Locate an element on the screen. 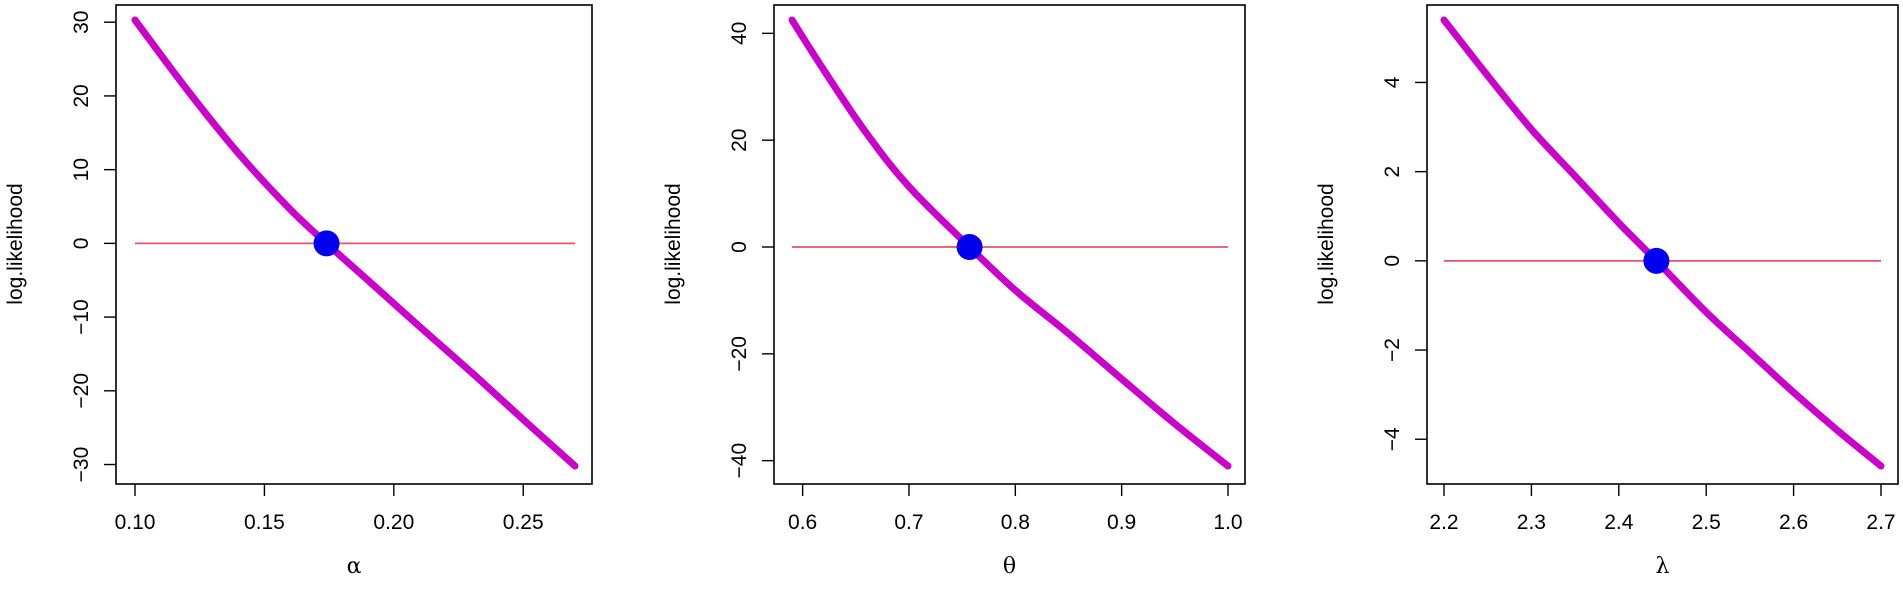 The height and width of the screenshot is (601, 1903). y-tick-label: −2 is located at coordinates (1392, 350).